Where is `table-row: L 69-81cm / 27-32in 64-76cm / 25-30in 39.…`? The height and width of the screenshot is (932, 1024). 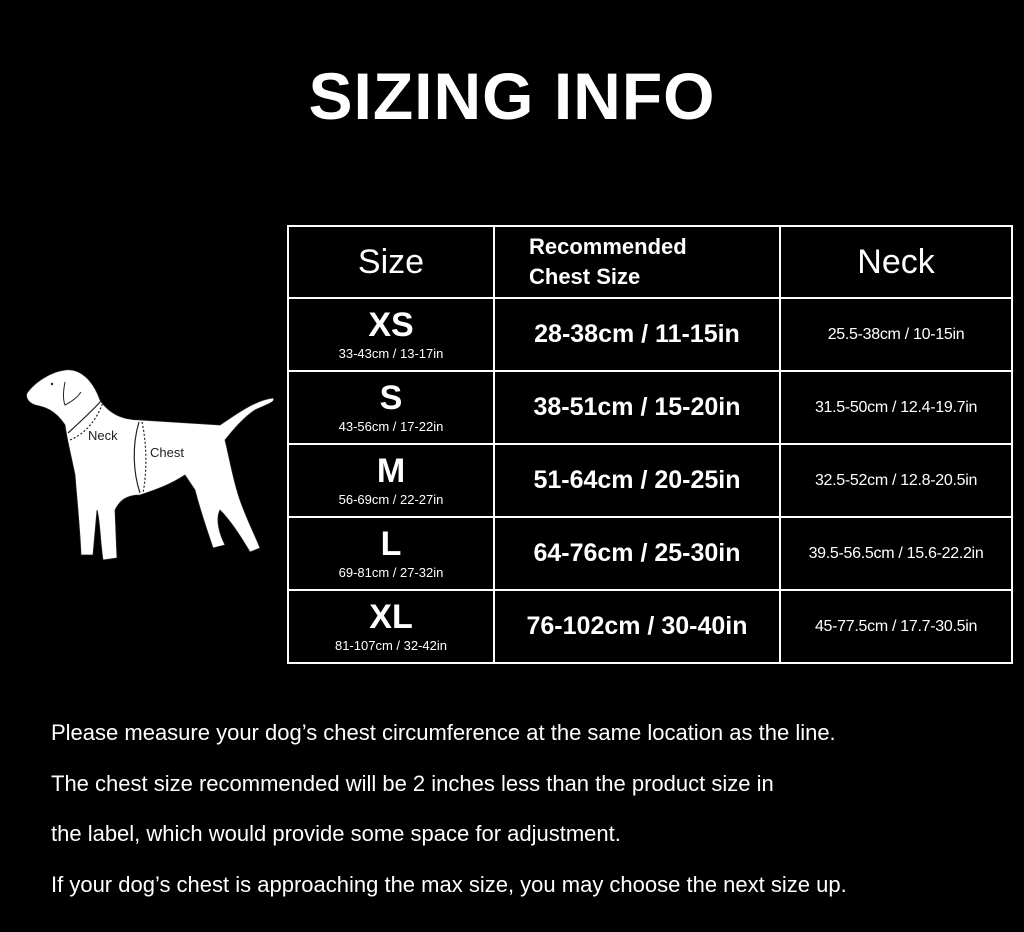 table-row: L 69-81cm / 27-32in 64-76cm / 25-30in 39.… is located at coordinates (650, 553).